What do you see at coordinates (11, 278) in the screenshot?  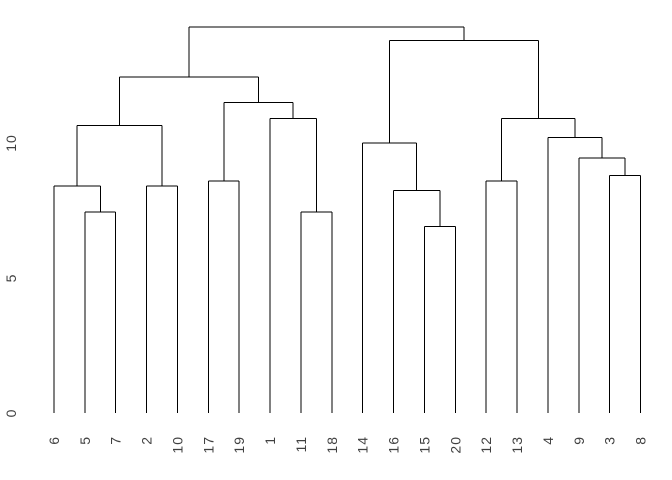 I see `y-tick-label: 5` at bounding box center [11, 278].